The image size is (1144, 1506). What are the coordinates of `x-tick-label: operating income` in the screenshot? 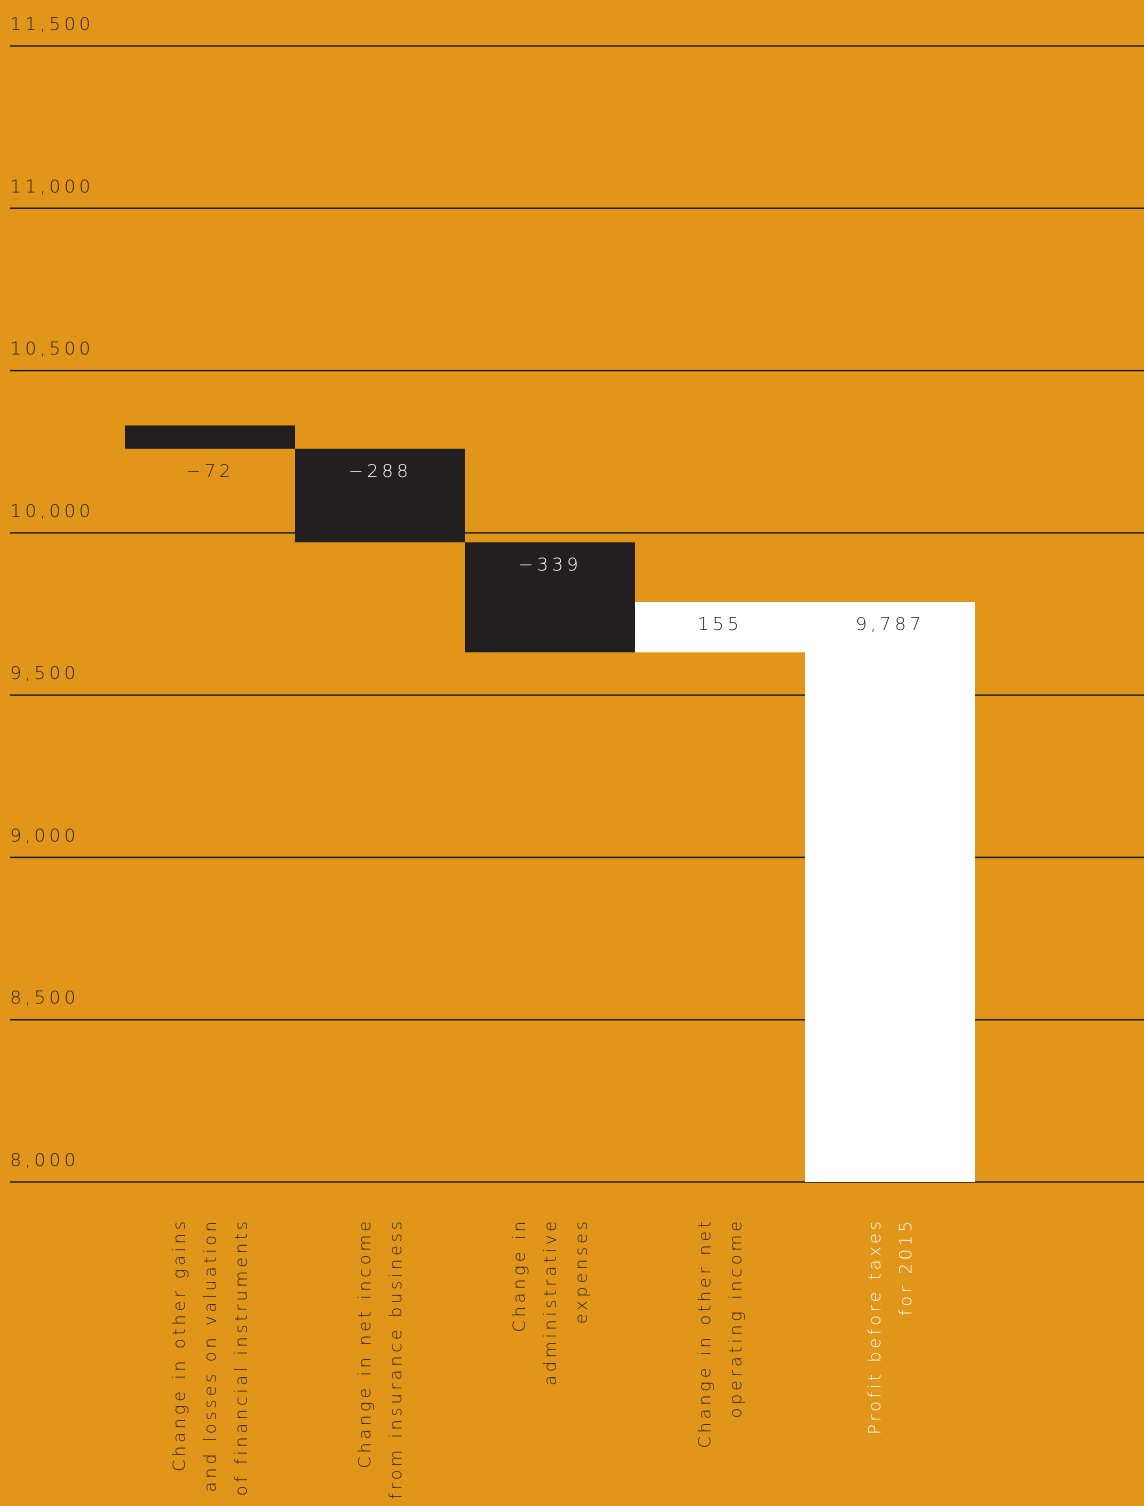 It's located at (737, 1318).